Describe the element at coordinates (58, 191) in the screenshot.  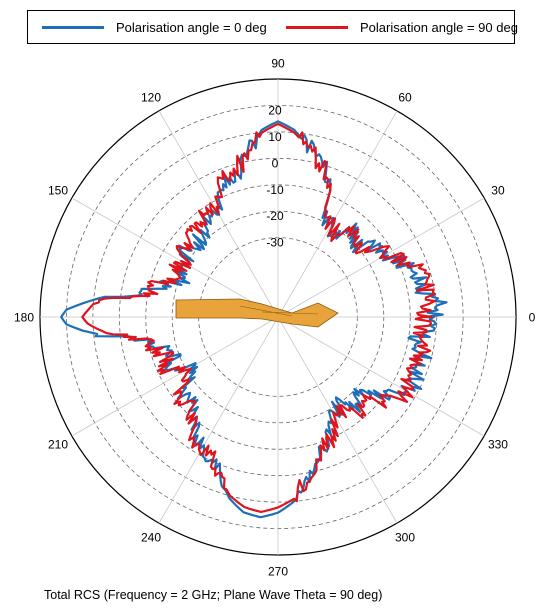
I see `angular-tick-label: 150` at that location.